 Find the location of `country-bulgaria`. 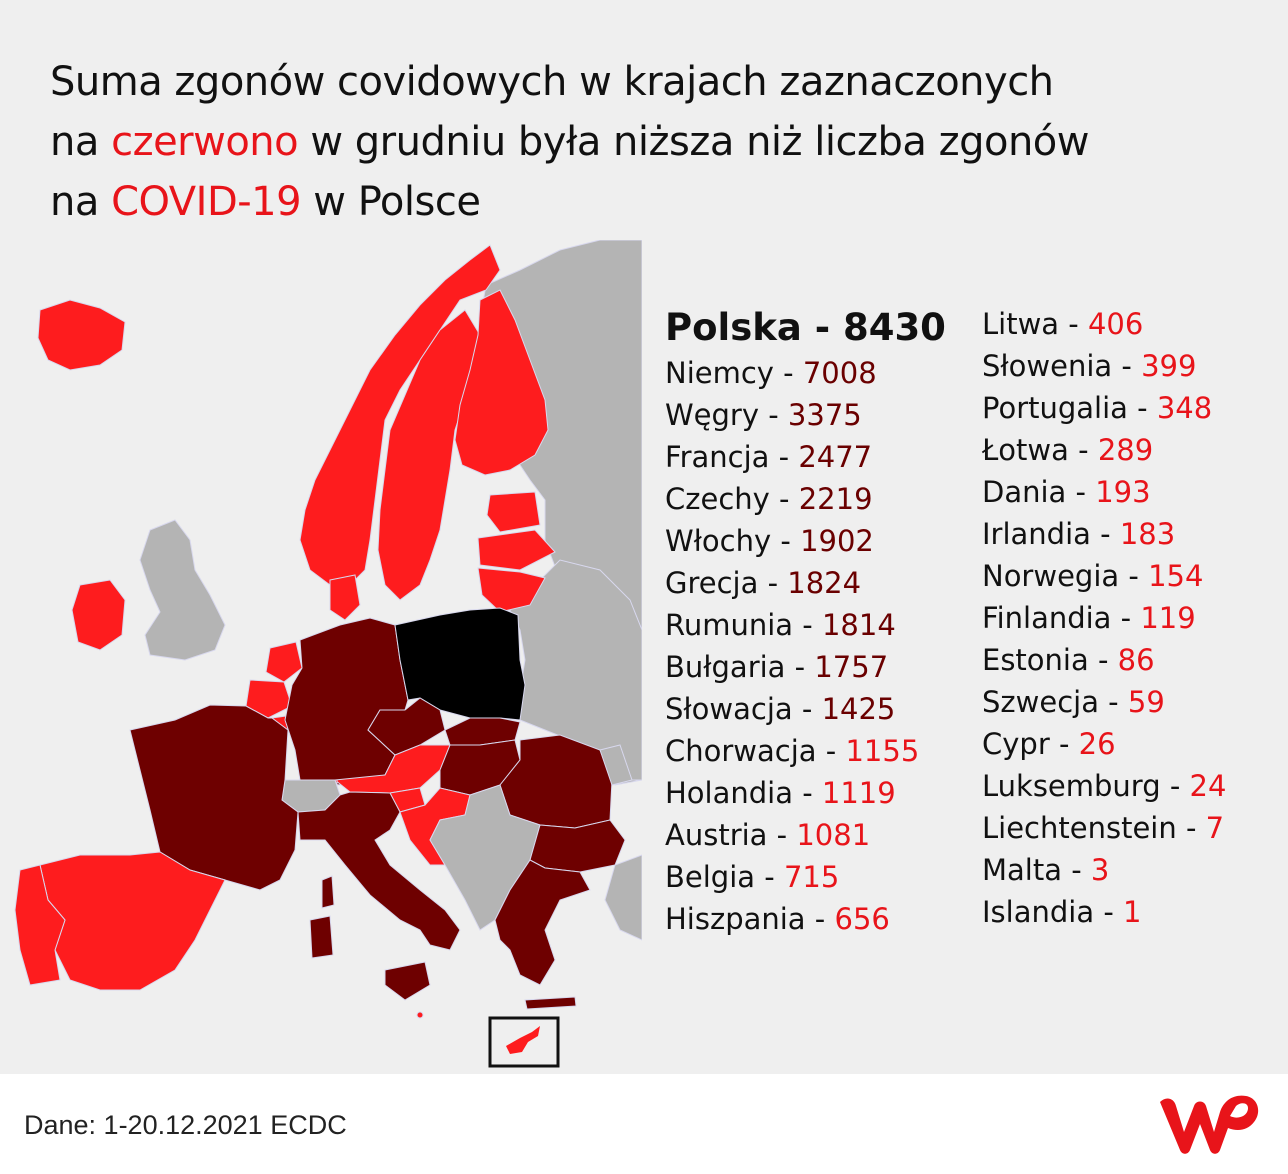

country-bulgaria is located at coordinates (577, 846).